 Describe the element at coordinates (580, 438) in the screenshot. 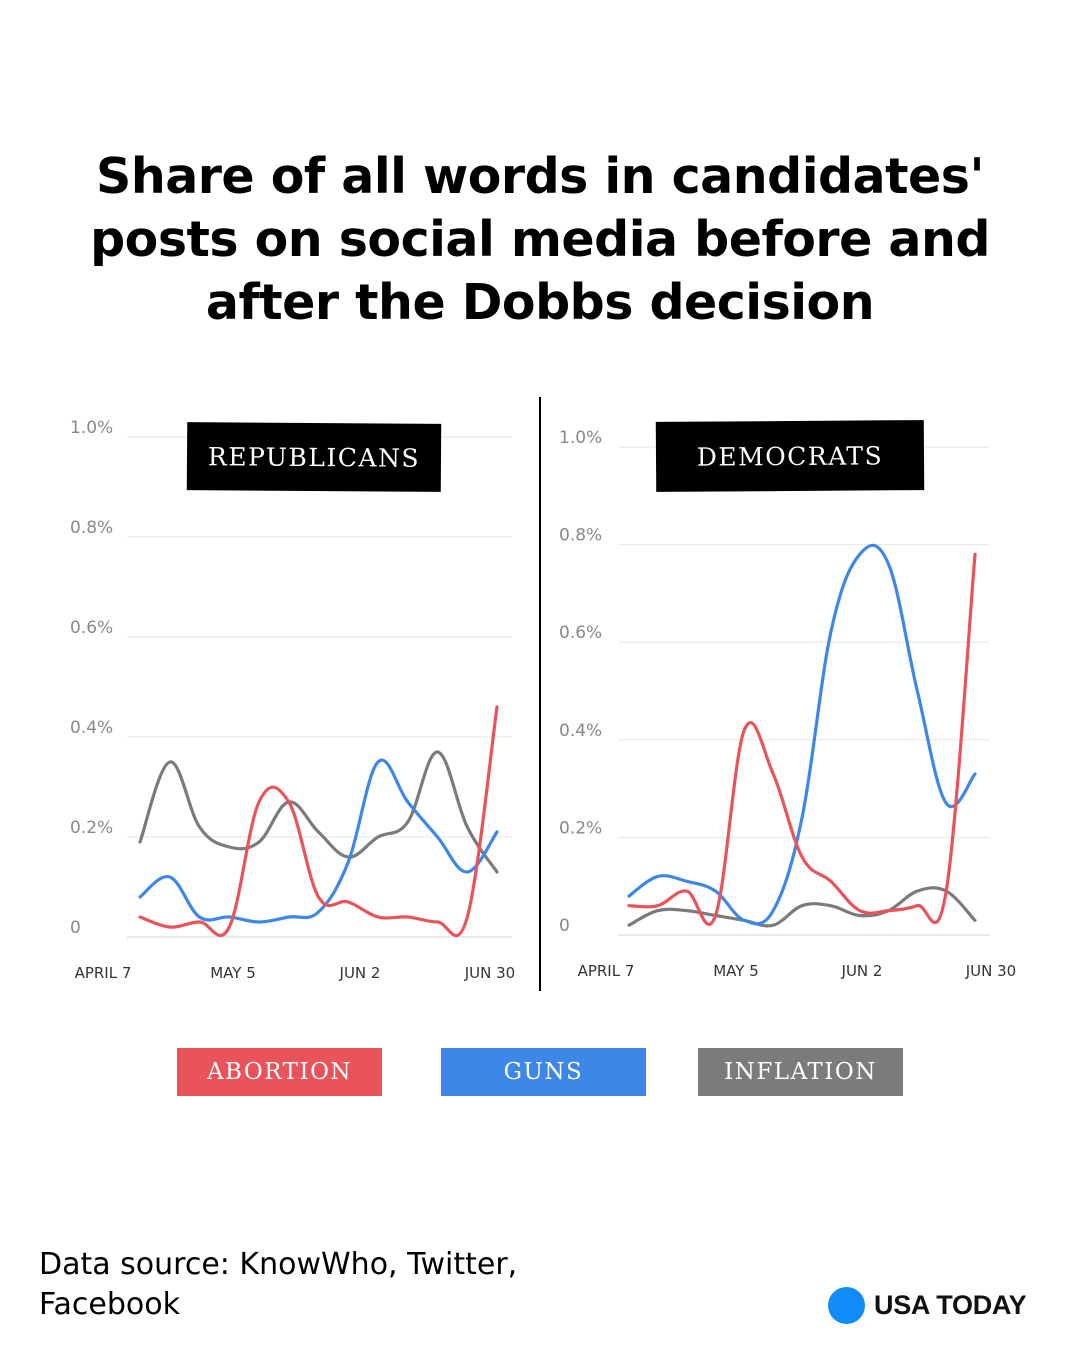

I see `dem-y-tick-label: 1.0%` at that location.